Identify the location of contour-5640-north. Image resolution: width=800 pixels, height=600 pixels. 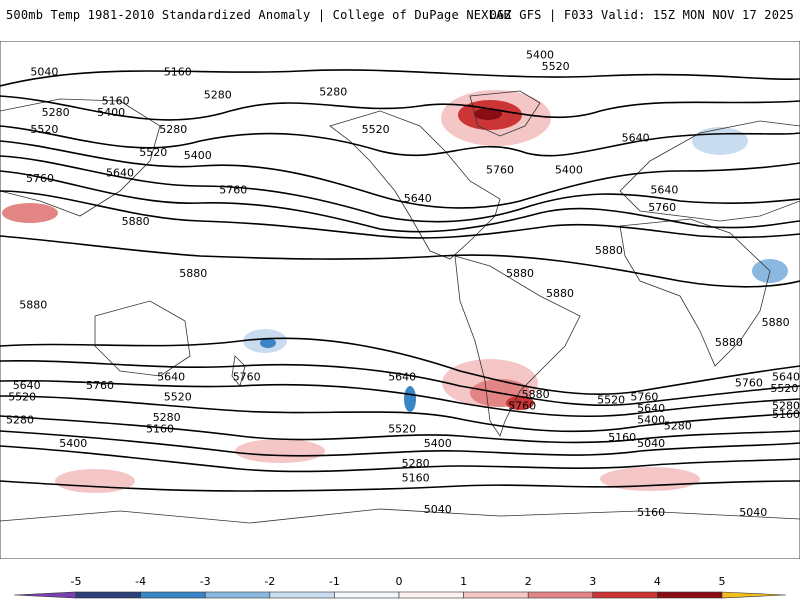
(400, 201).